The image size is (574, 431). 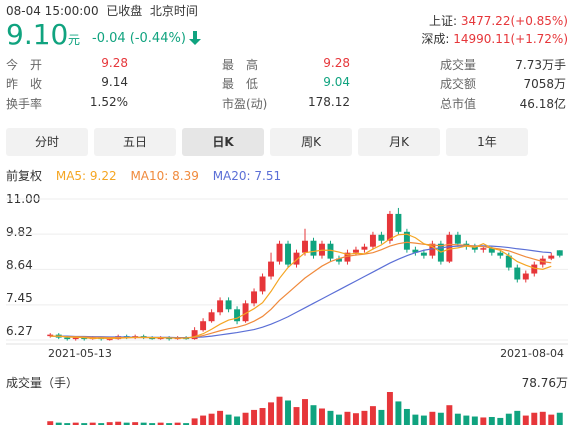 What do you see at coordinates (247, 176) in the screenshot?
I see `ma20-label: MA20: 7.51` at bounding box center [247, 176].